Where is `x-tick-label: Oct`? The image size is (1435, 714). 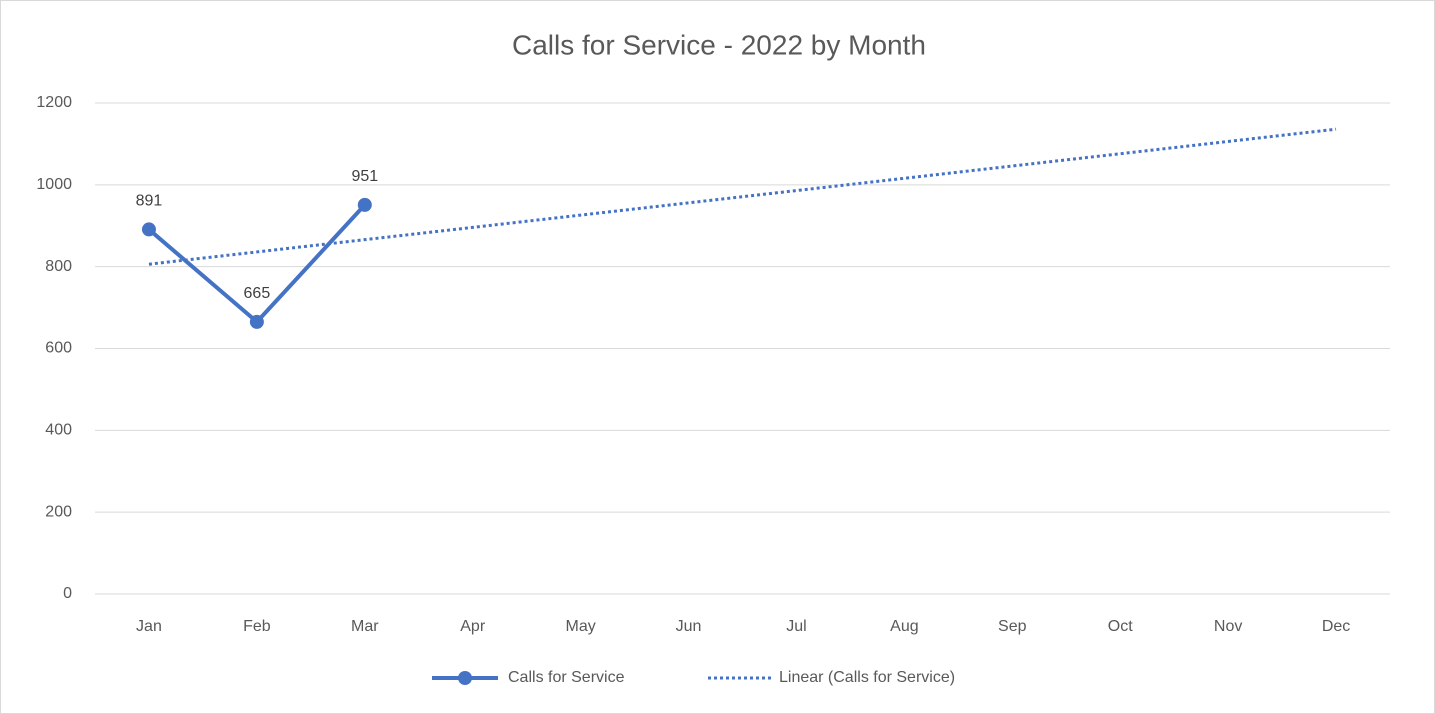 x-tick-label: Oct is located at coordinates (1120, 626).